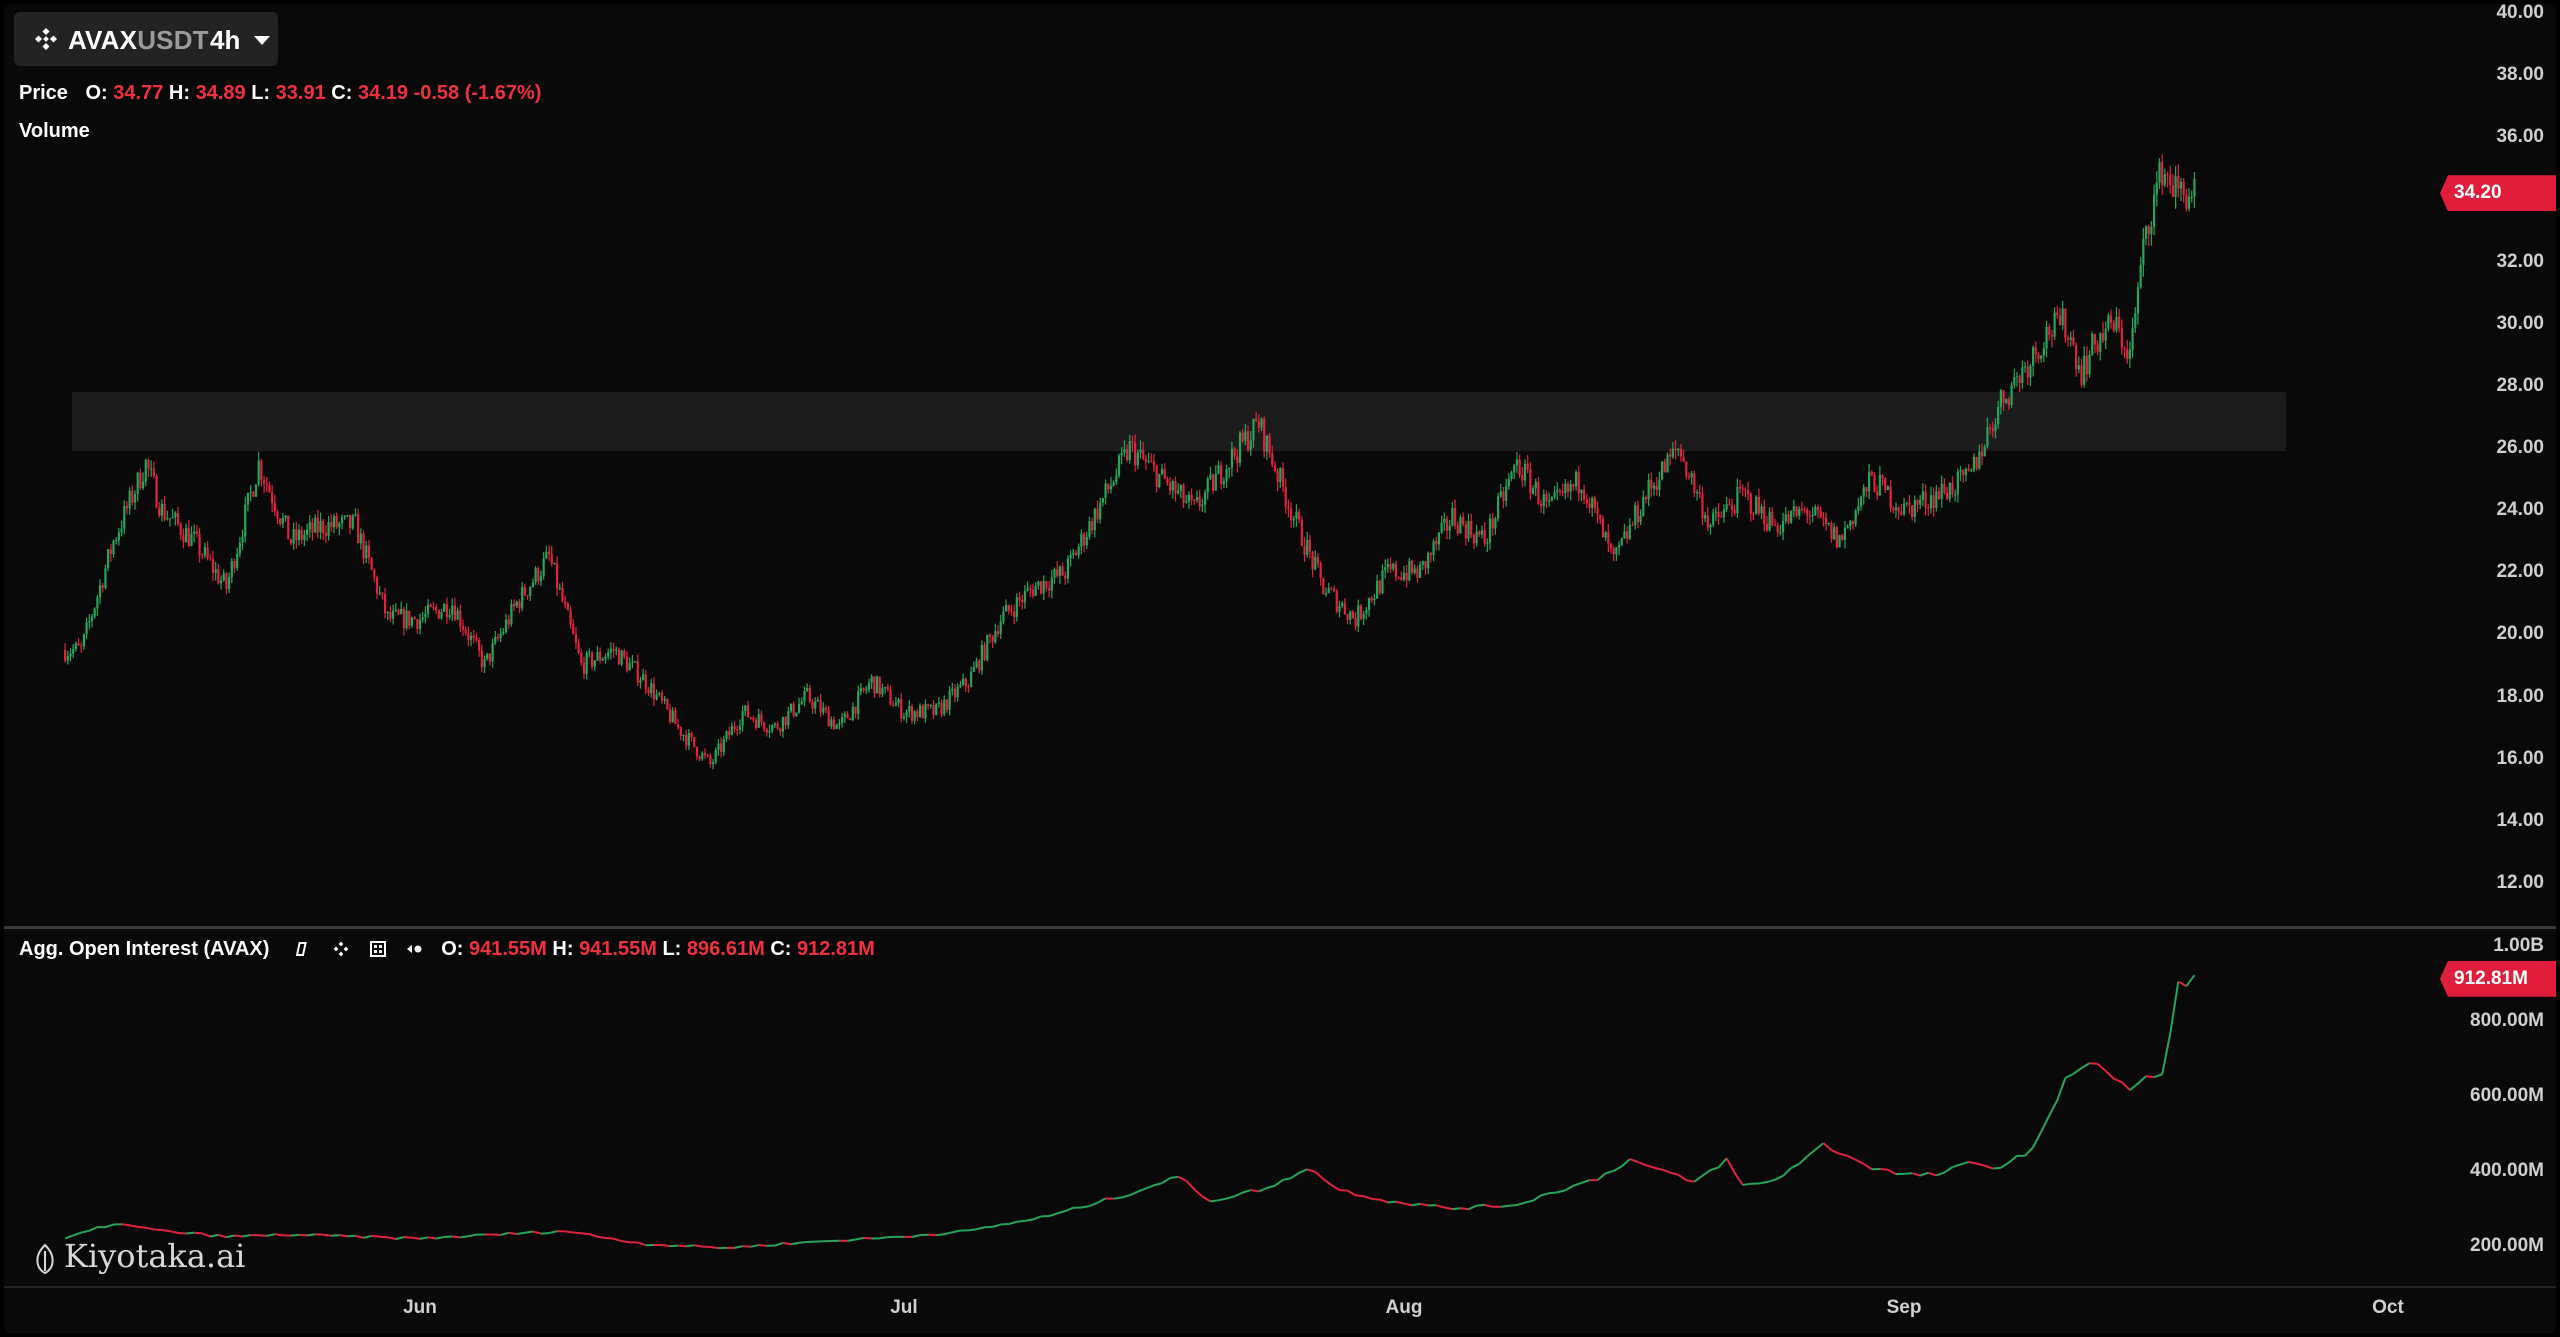  What do you see at coordinates (415, 949) in the screenshot?
I see `swap-icon` at bounding box center [415, 949].